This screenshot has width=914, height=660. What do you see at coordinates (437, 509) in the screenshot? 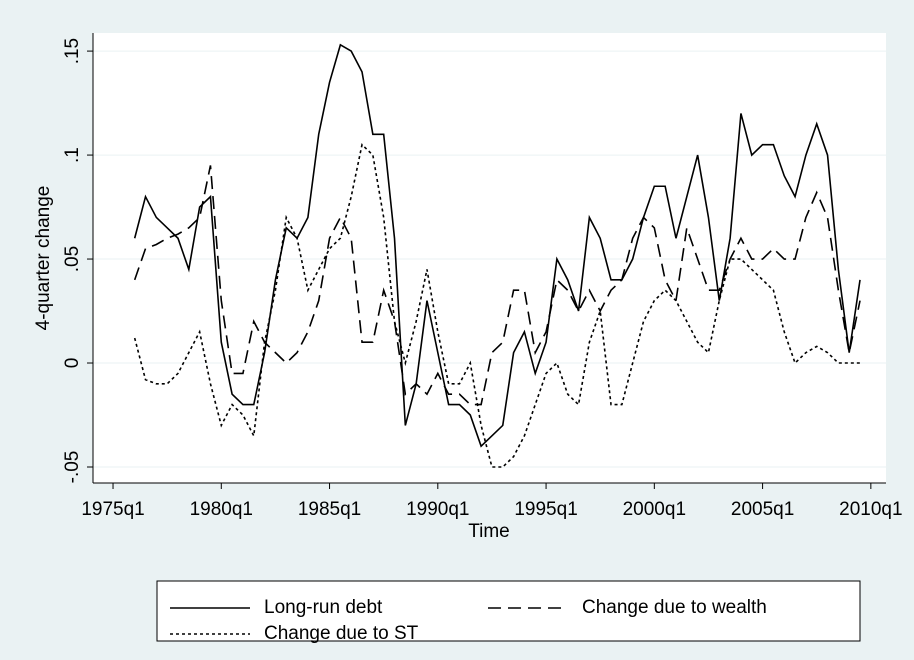
I see `x-tick-label: 1990q1` at bounding box center [437, 509].